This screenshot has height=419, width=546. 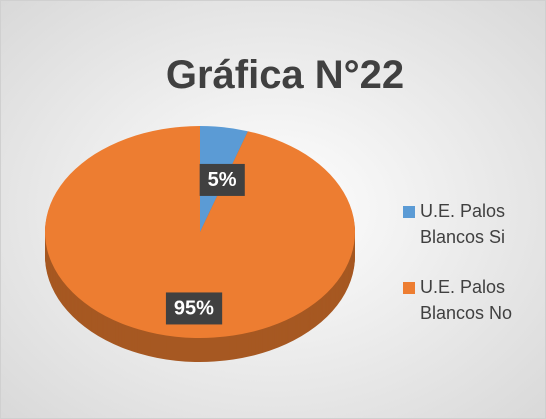 What do you see at coordinates (285, 75) in the screenshot?
I see `chart-title: Gráfica N°22` at bounding box center [285, 75].